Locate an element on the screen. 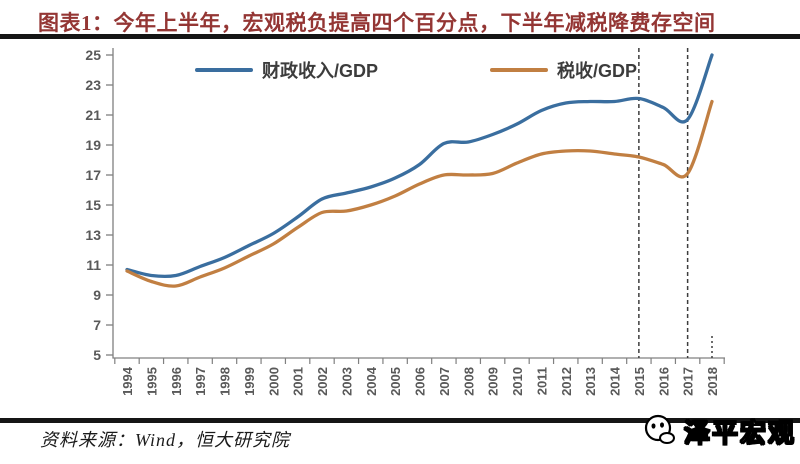 This screenshot has width=800, height=464. x-tick-label: 2008 is located at coordinates (468, 381).